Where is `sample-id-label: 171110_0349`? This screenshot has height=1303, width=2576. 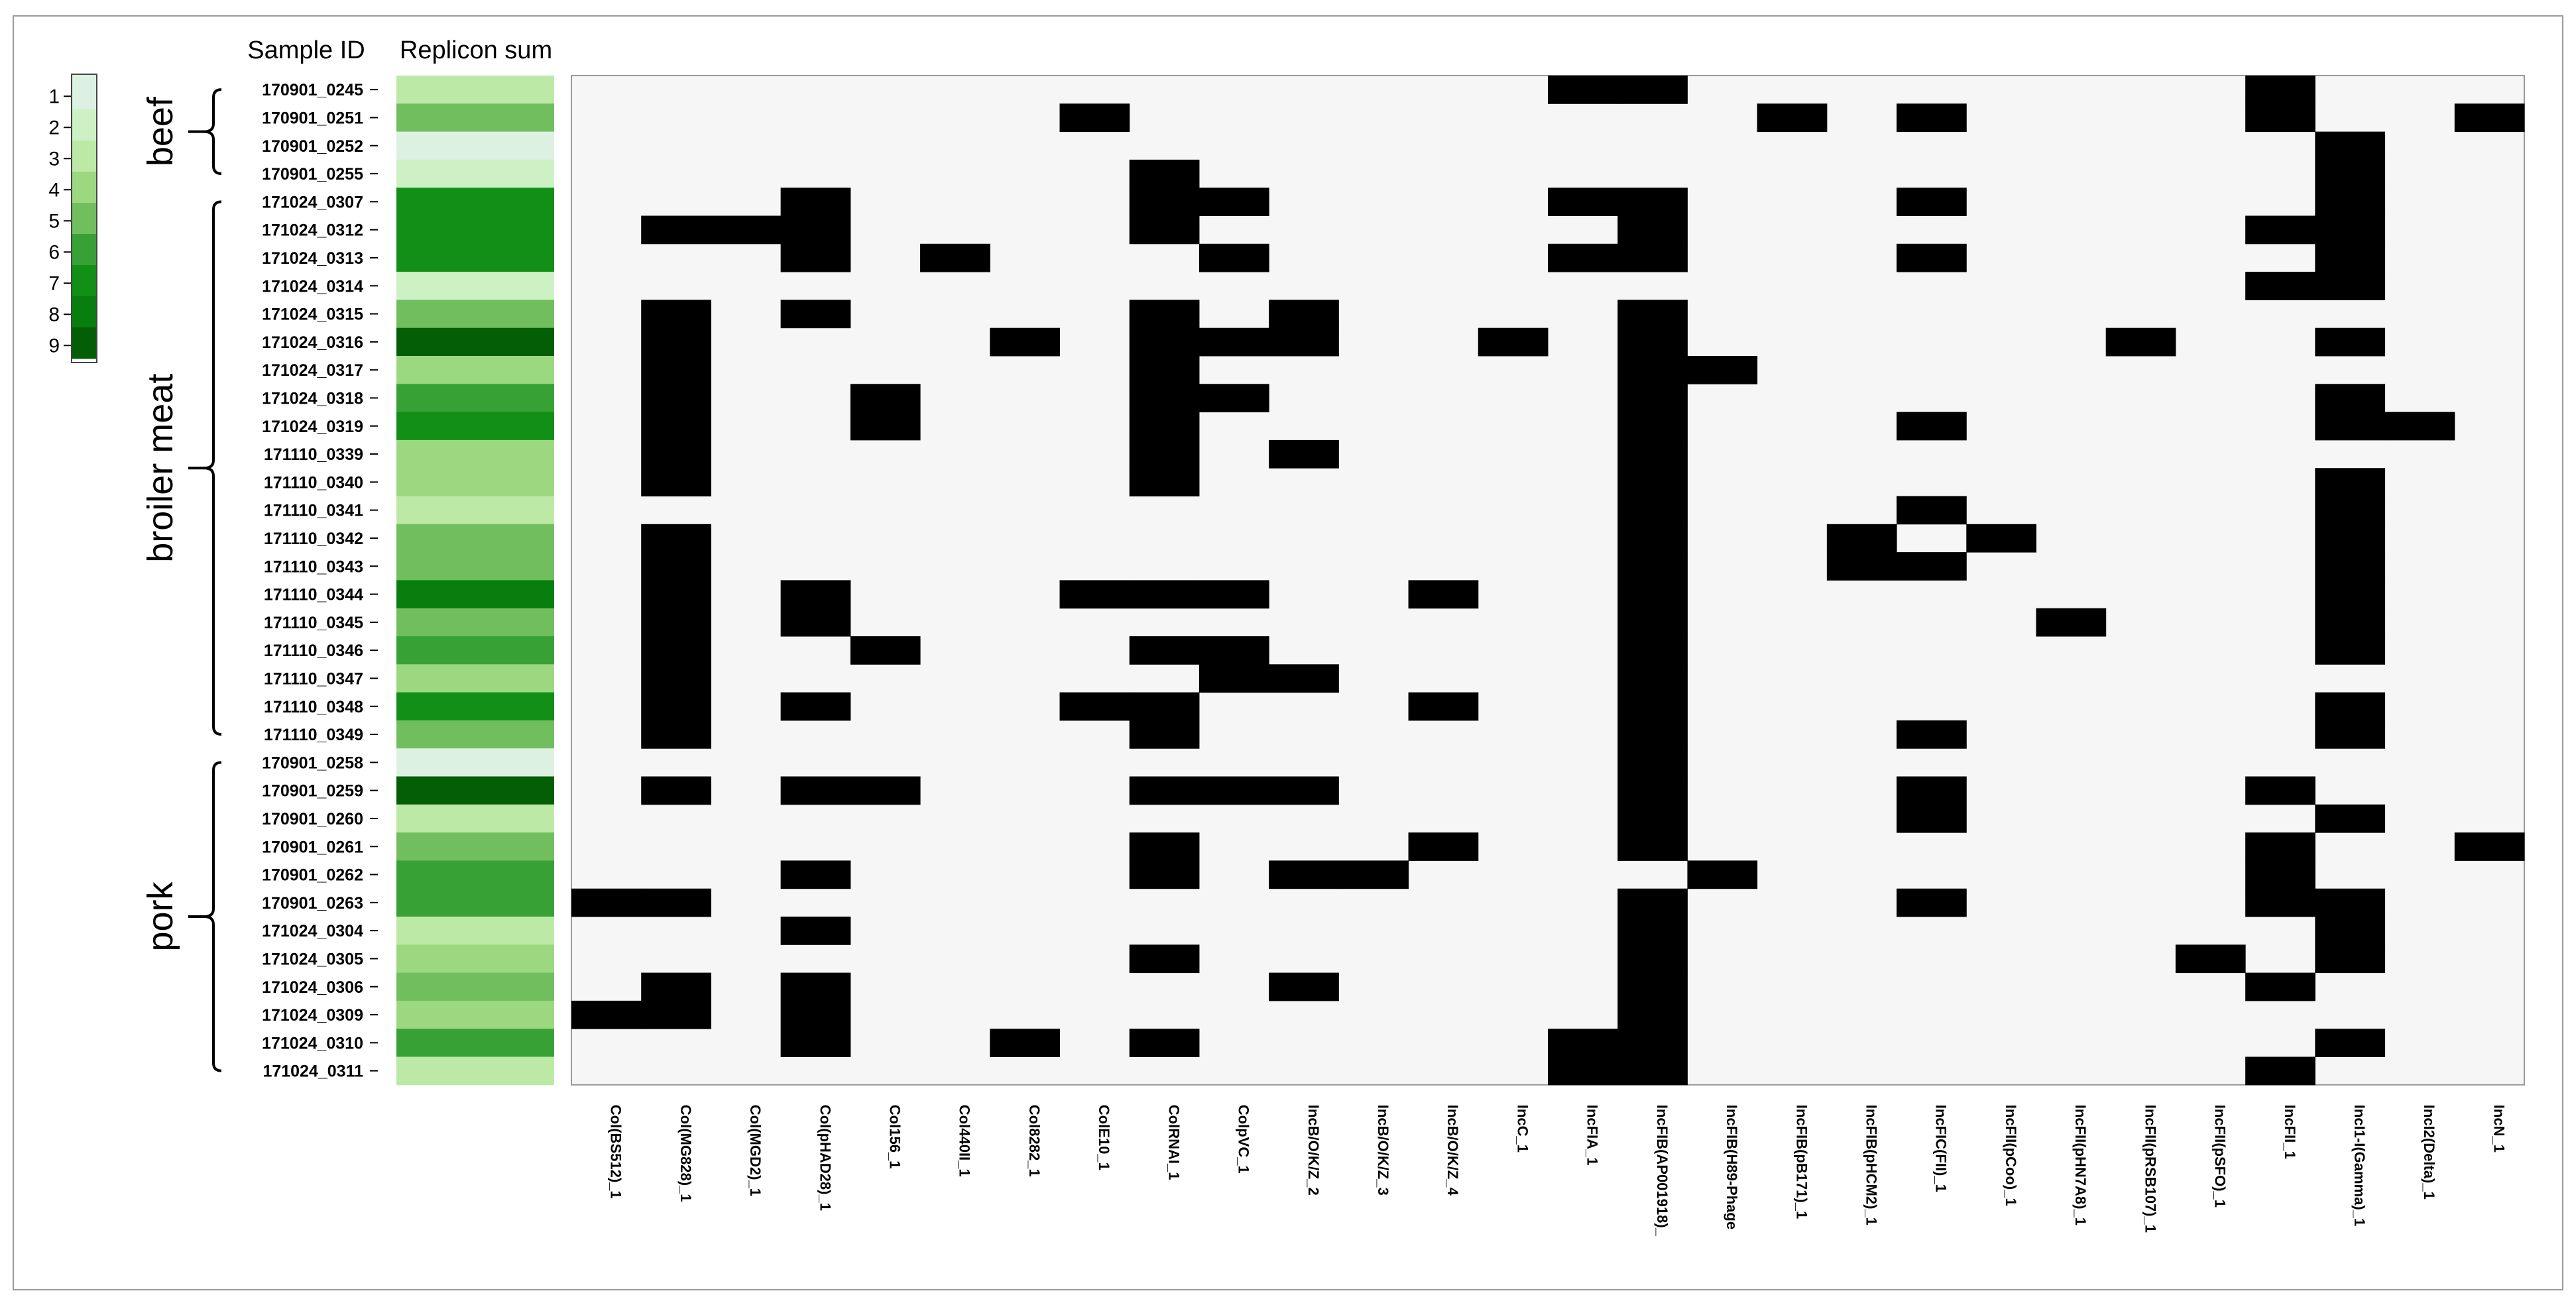 sample-id-label: 171110_0349 is located at coordinates (314, 735).